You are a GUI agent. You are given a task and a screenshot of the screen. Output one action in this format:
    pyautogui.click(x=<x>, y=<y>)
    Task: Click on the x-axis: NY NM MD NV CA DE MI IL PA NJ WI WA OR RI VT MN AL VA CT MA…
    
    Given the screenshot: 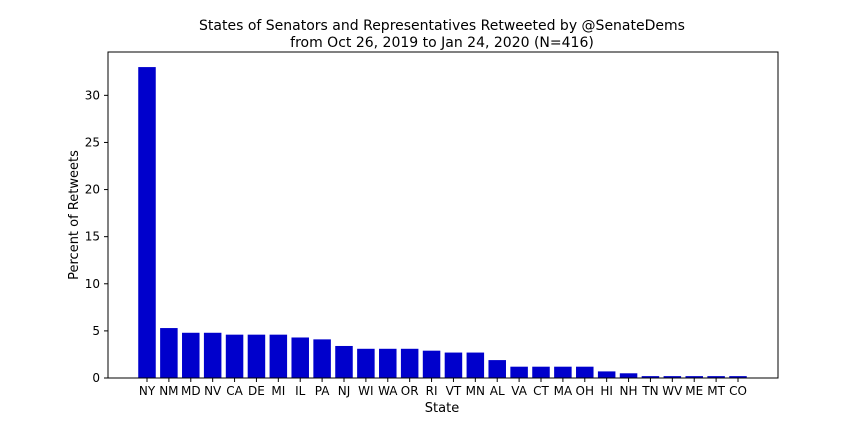 What is the action you would take?
    pyautogui.click(x=443, y=388)
    